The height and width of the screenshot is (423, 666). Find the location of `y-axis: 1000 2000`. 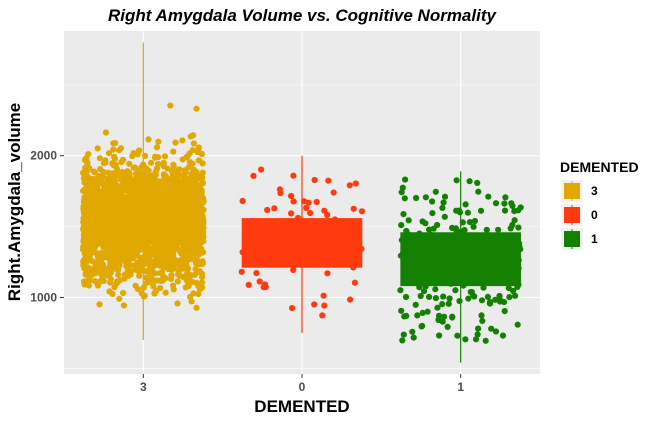

y-axis: 1000 2000 is located at coordinates (47, 226).